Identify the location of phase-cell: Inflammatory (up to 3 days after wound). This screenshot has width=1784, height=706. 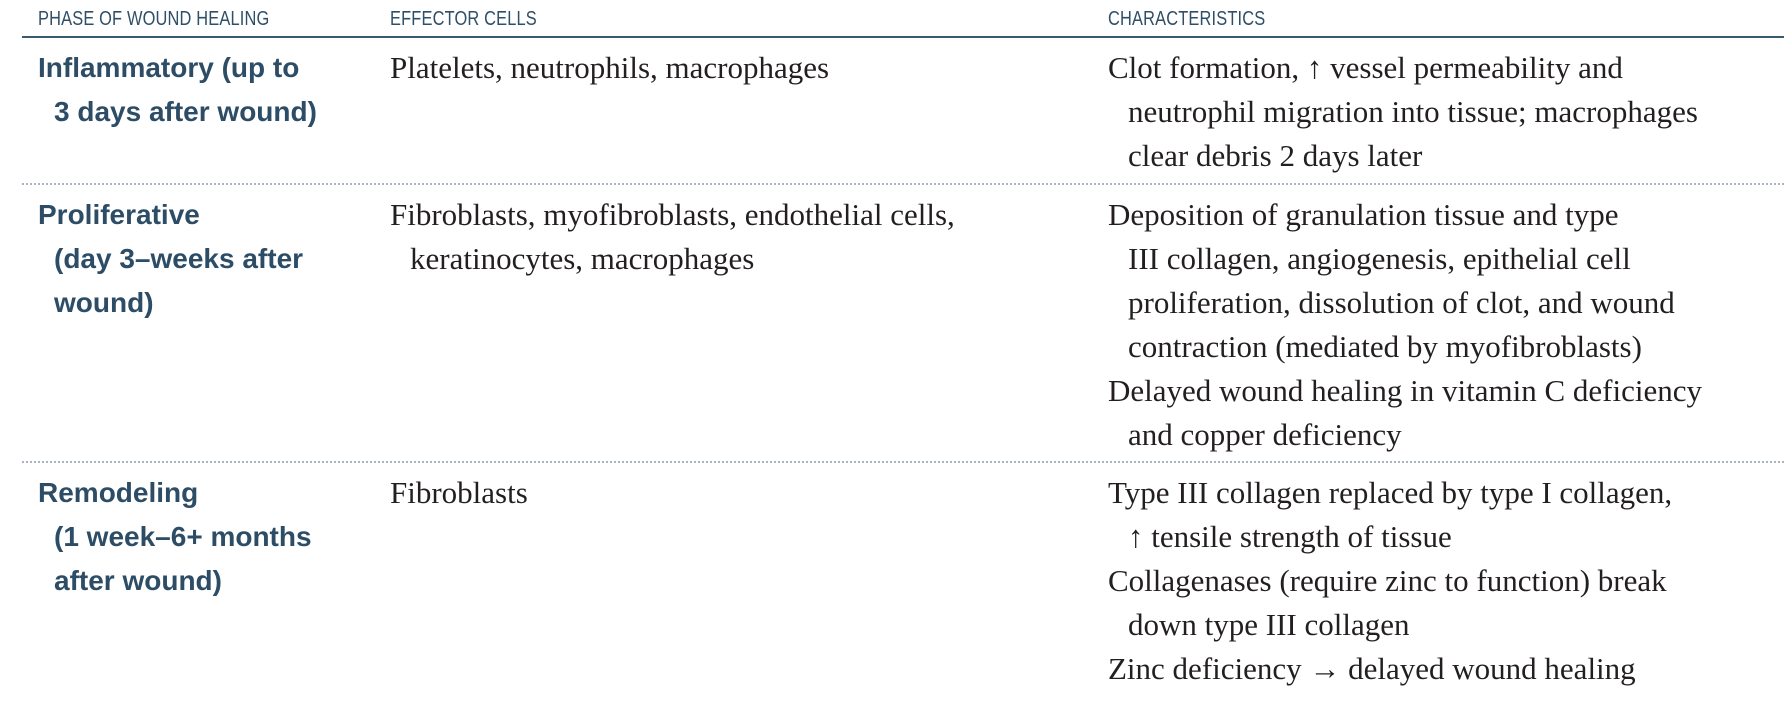
(203, 90).